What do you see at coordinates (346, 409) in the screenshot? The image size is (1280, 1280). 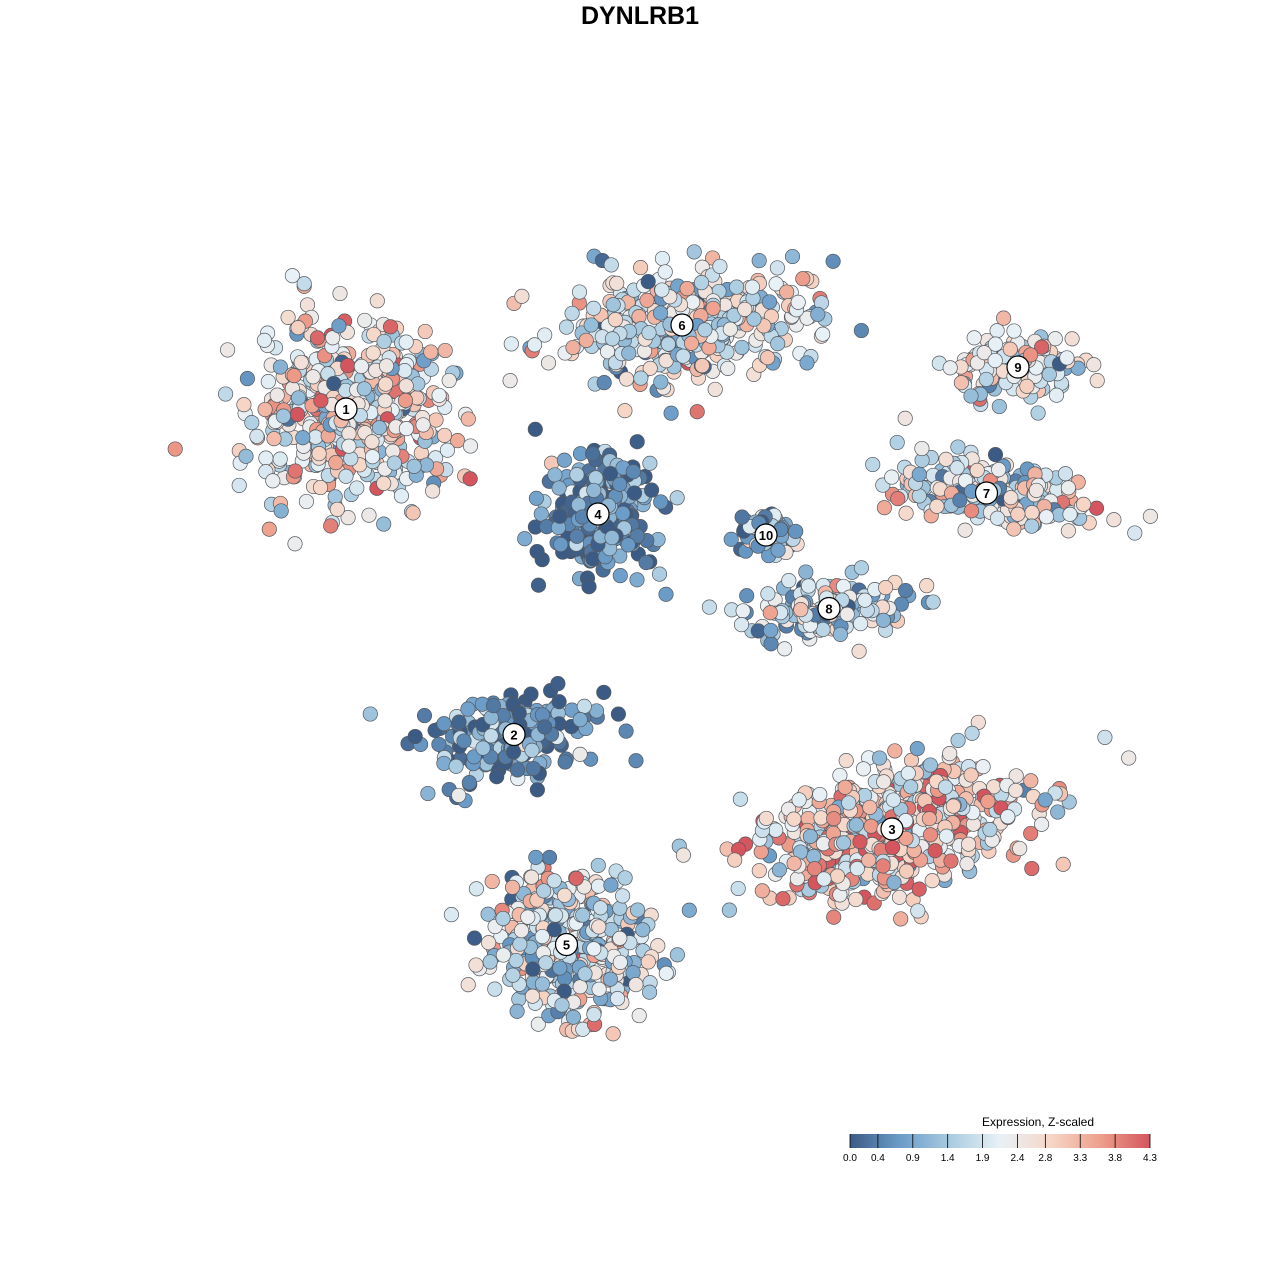 I see `cluster-label-badge` at bounding box center [346, 409].